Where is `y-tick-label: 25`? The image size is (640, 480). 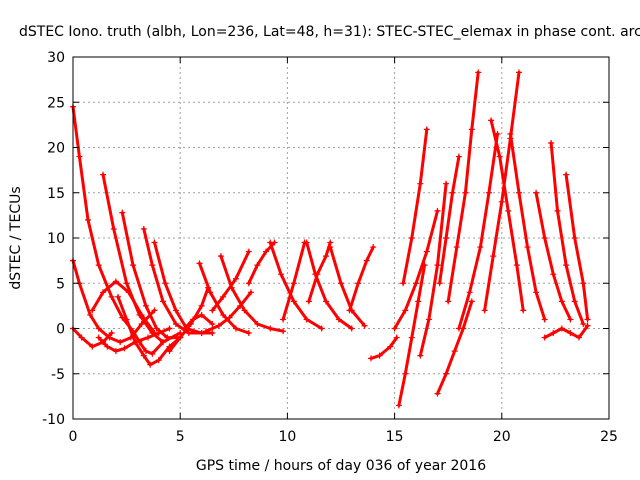
y-tick-label: 25 is located at coordinates (56, 103).